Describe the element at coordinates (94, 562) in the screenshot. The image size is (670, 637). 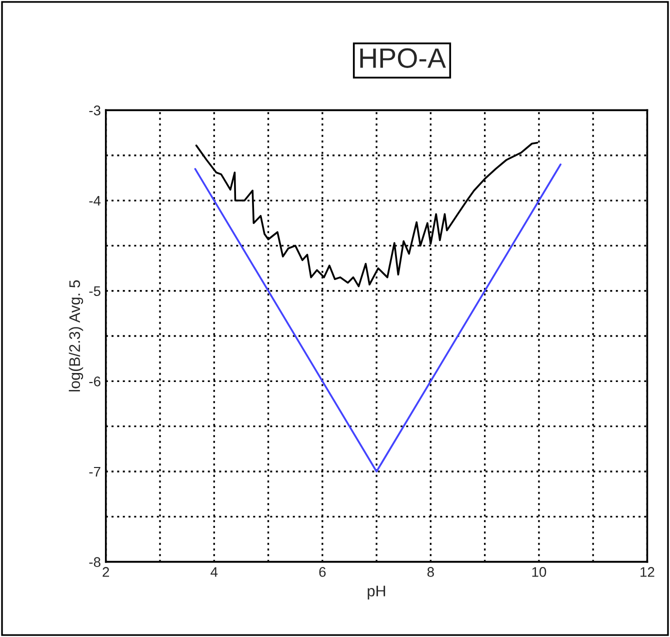
I see `y-tick-label: -8` at that location.